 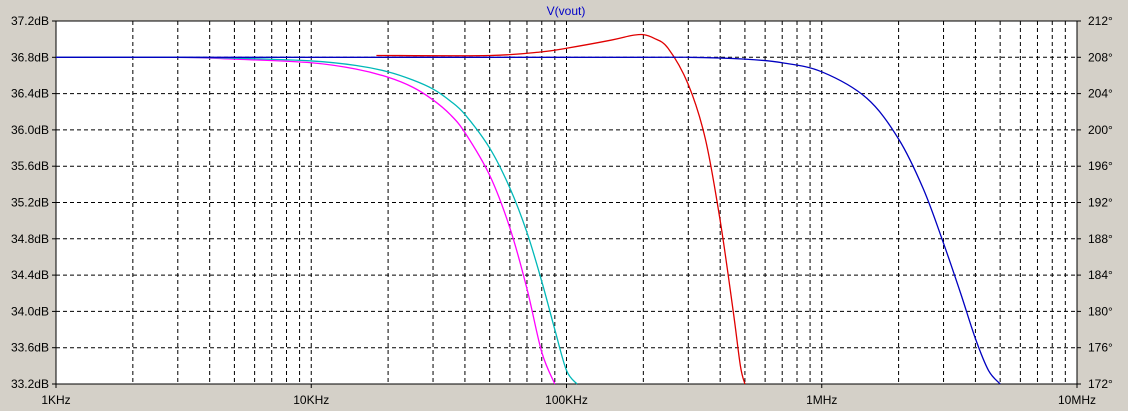 I want to click on y2-tick-label: 180°, so click(x=1100, y=311).